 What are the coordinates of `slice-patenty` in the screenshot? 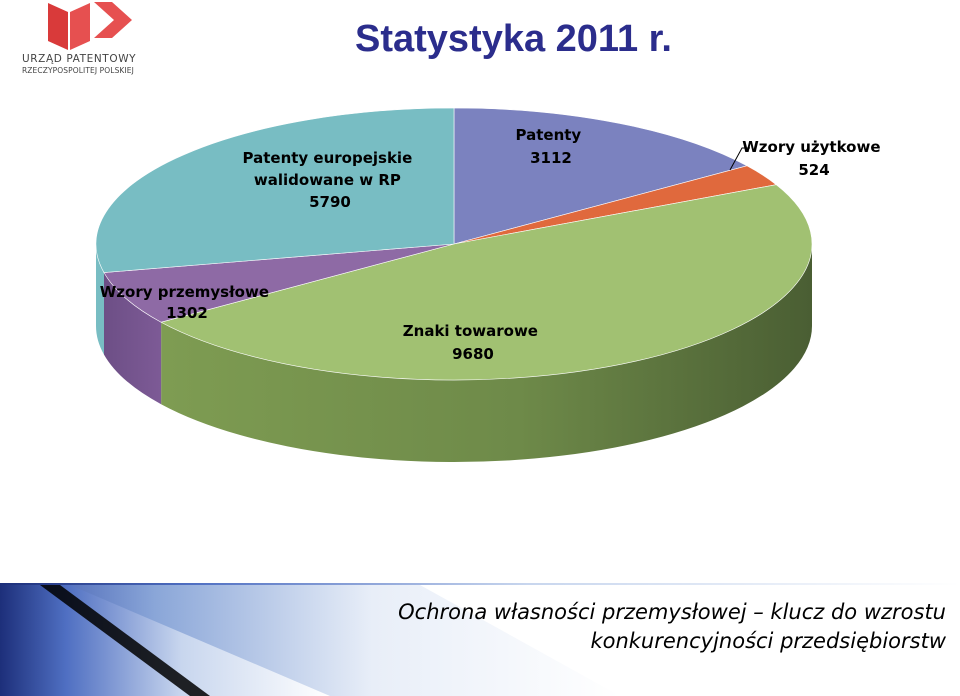 It's located at (600, 176).